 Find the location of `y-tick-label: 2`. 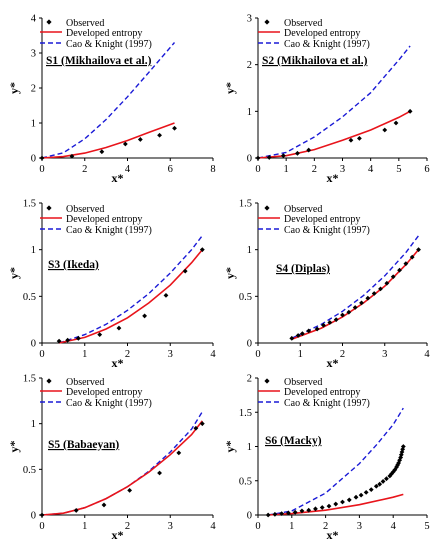

y-tick-label: 2 is located at coordinates (249, 65).